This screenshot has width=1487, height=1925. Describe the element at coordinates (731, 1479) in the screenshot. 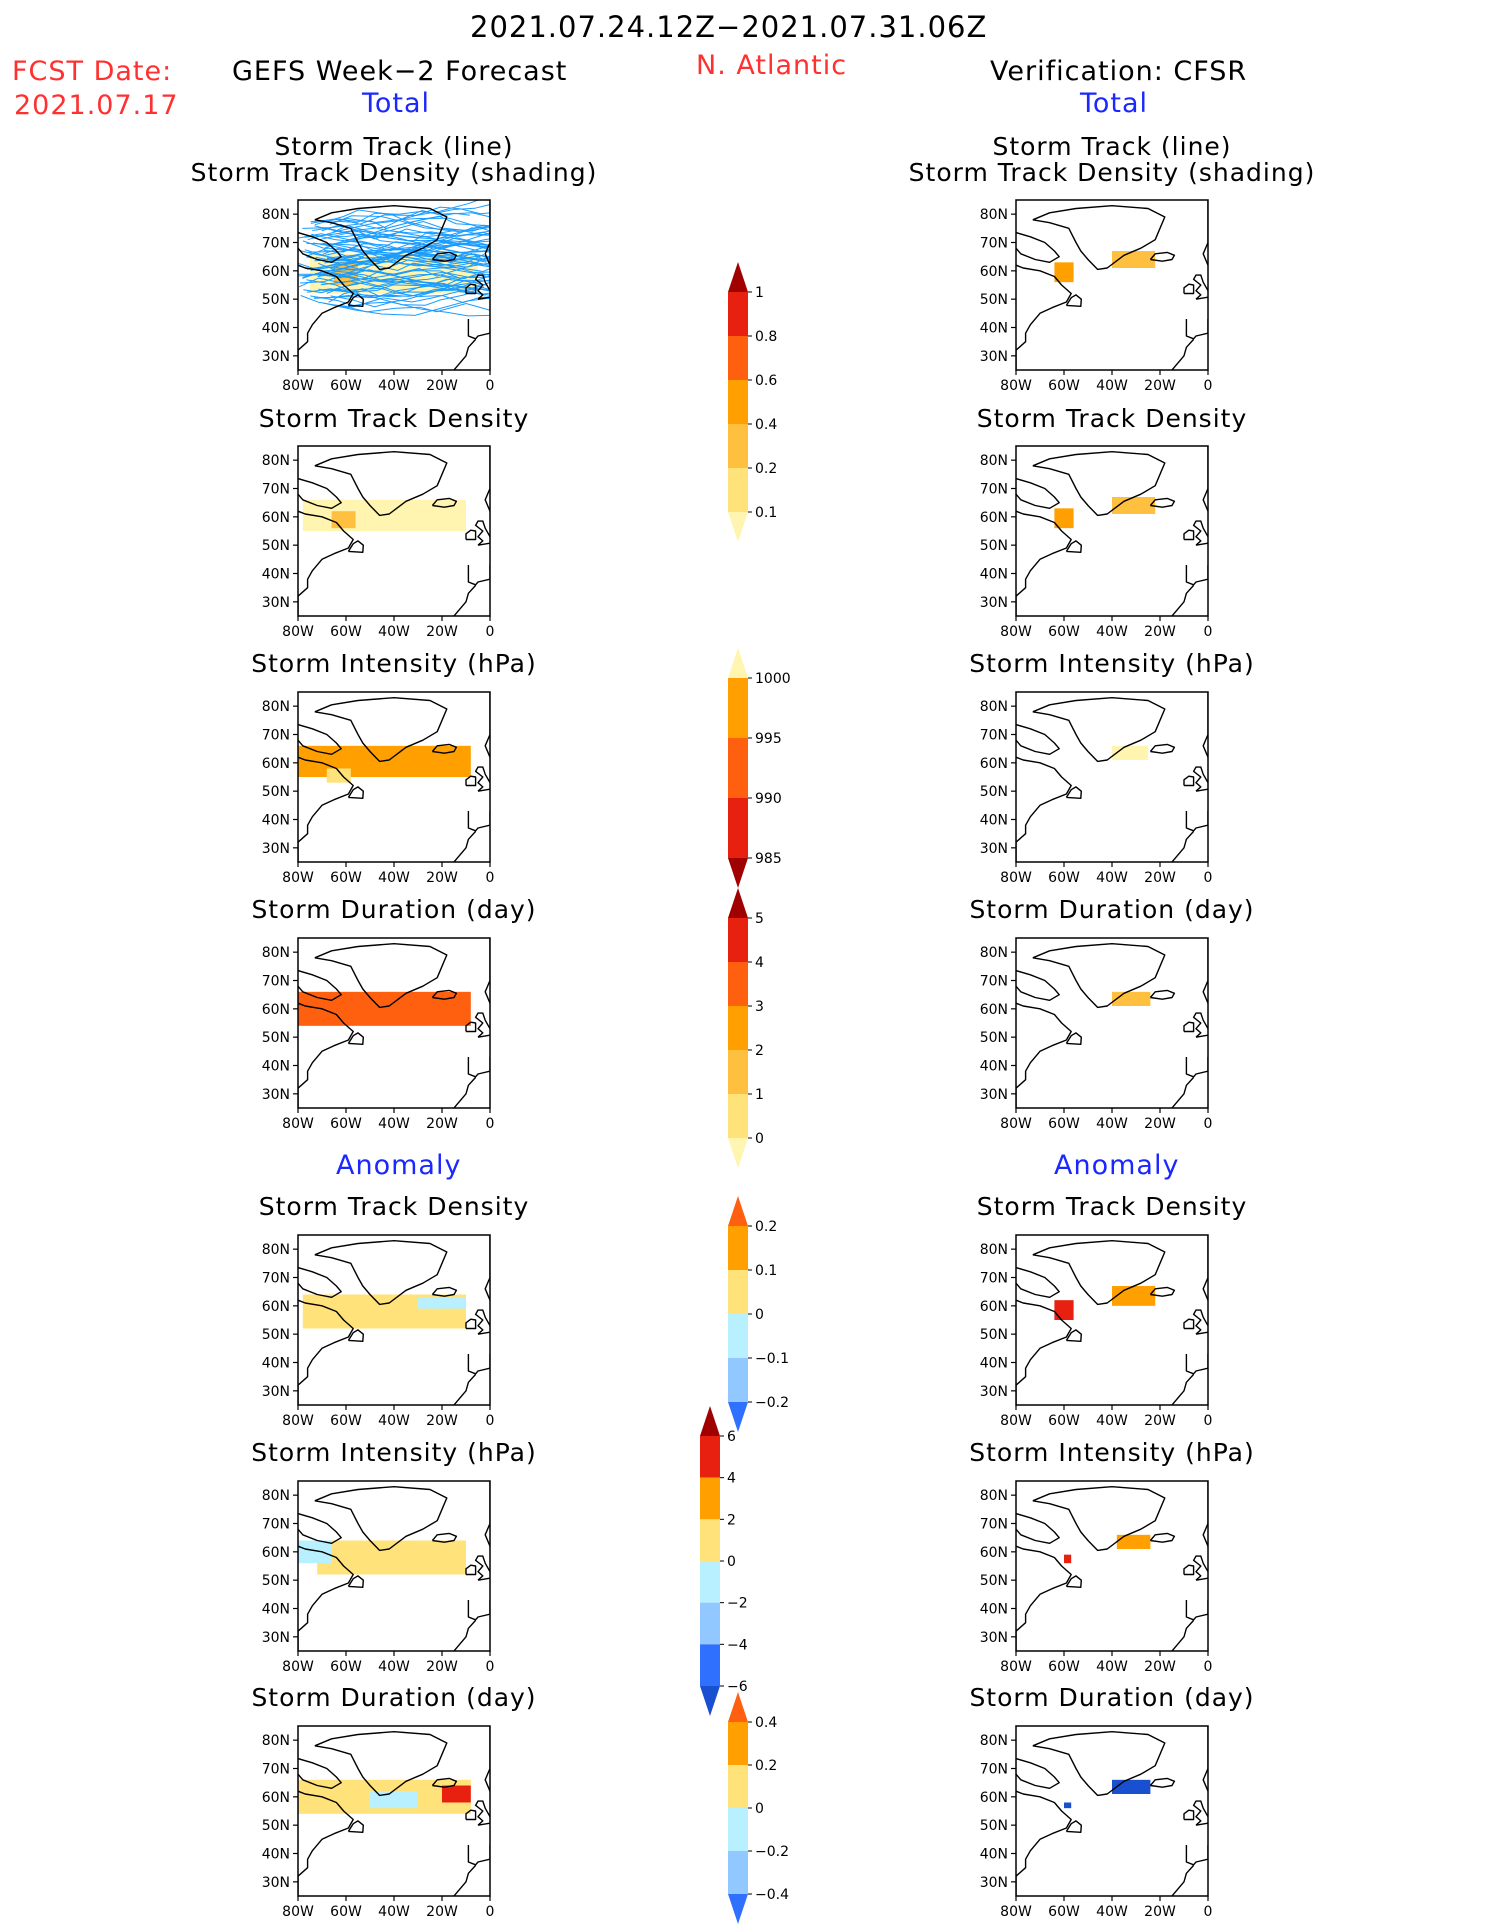

I see `colorbar-label: 4` at that location.